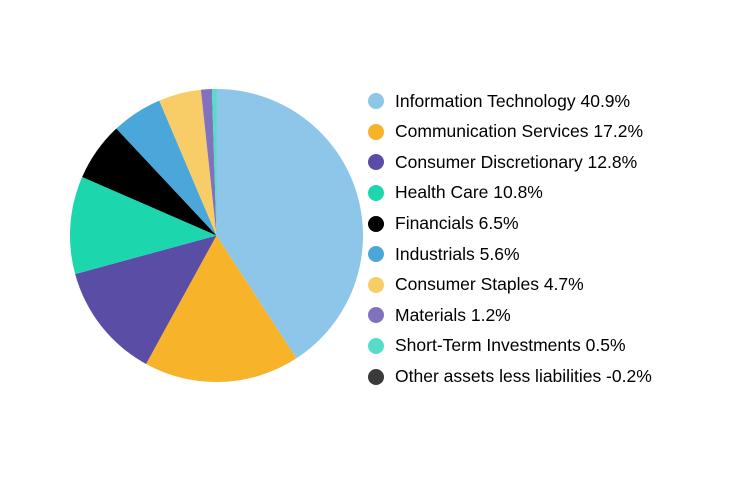 This screenshot has height=480, width=756. I want to click on legend-item-0: Information Technology 40.9%, so click(510, 101).